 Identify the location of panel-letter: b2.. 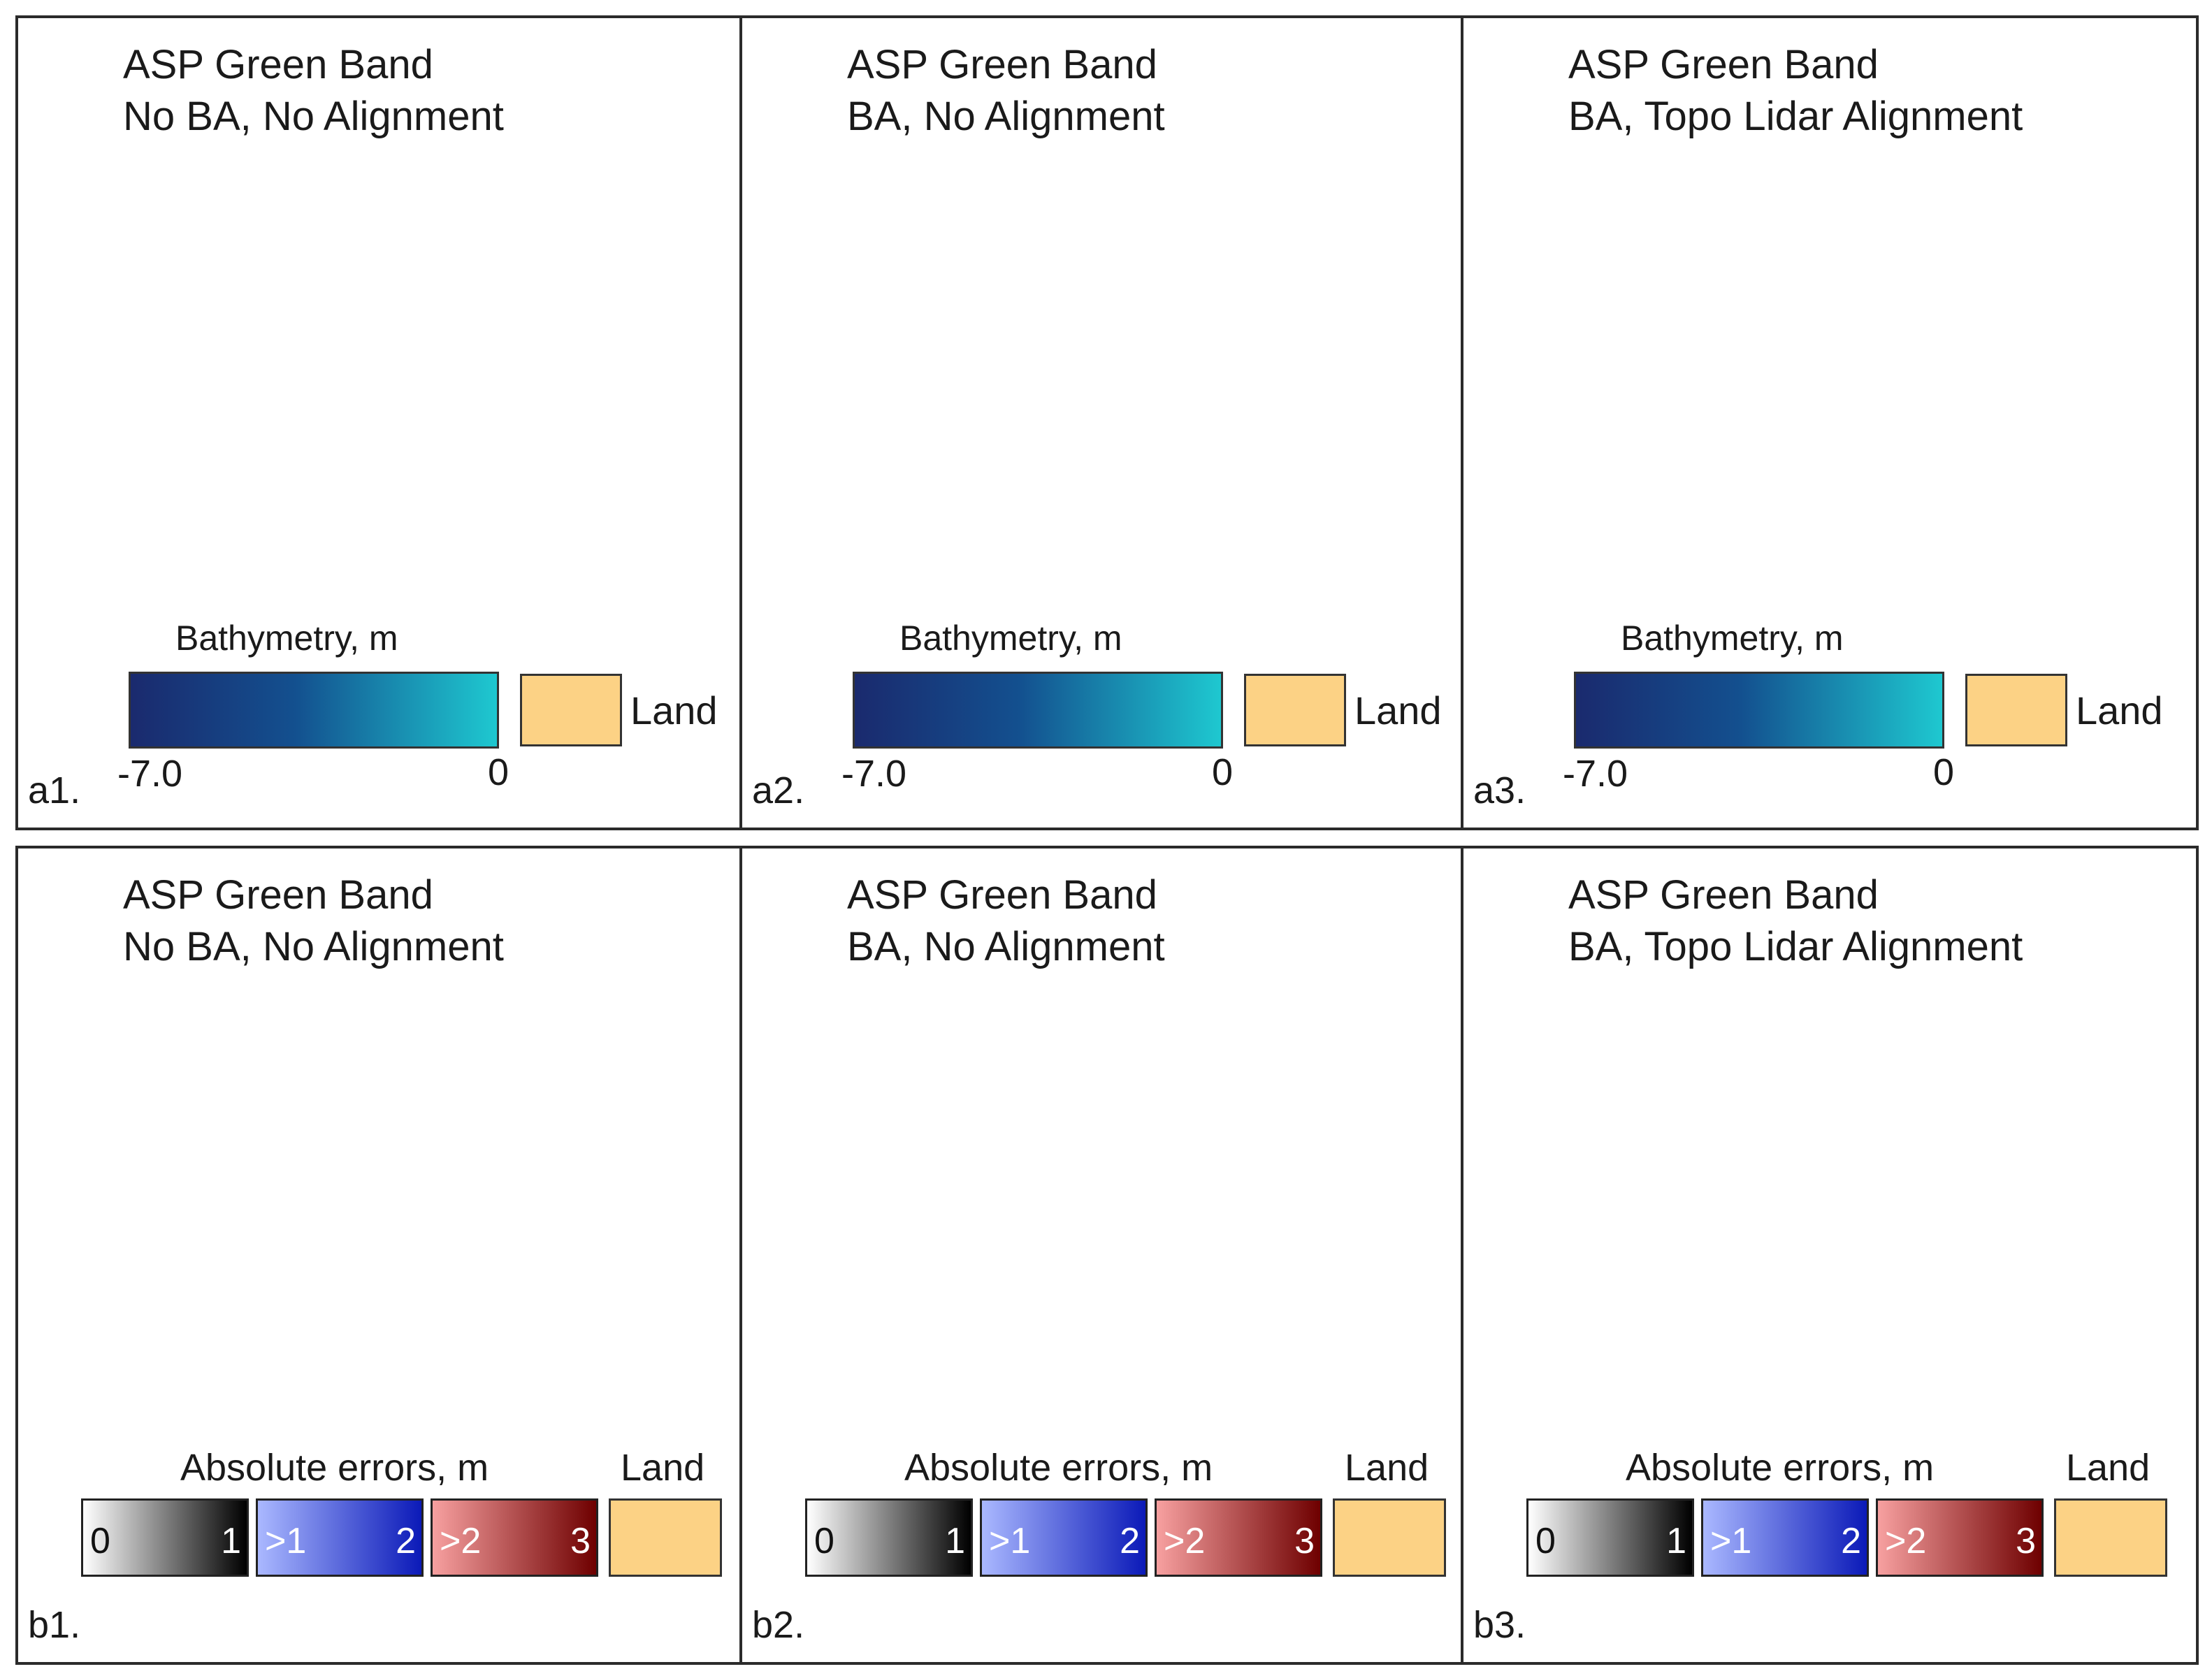
(778, 1625).